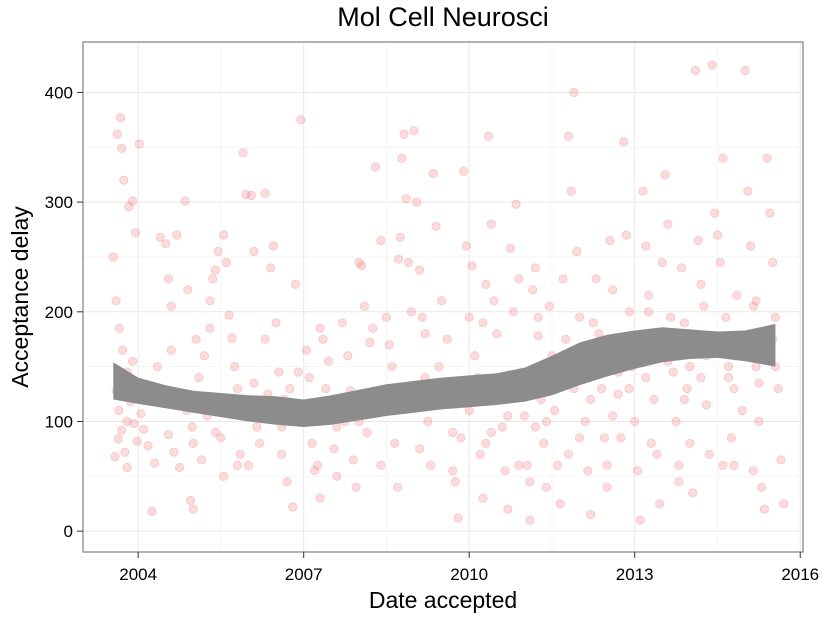 This screenshot has height=618, width=825. Describe the element at coordinates (443, 17) in the screenshot. I see `chart-title: Mol Cell Neurosci` at that location.